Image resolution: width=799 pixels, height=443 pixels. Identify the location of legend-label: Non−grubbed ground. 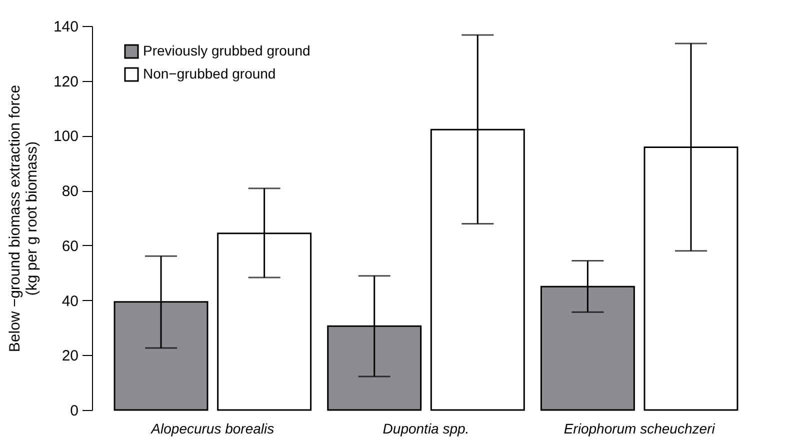
(209, 74).